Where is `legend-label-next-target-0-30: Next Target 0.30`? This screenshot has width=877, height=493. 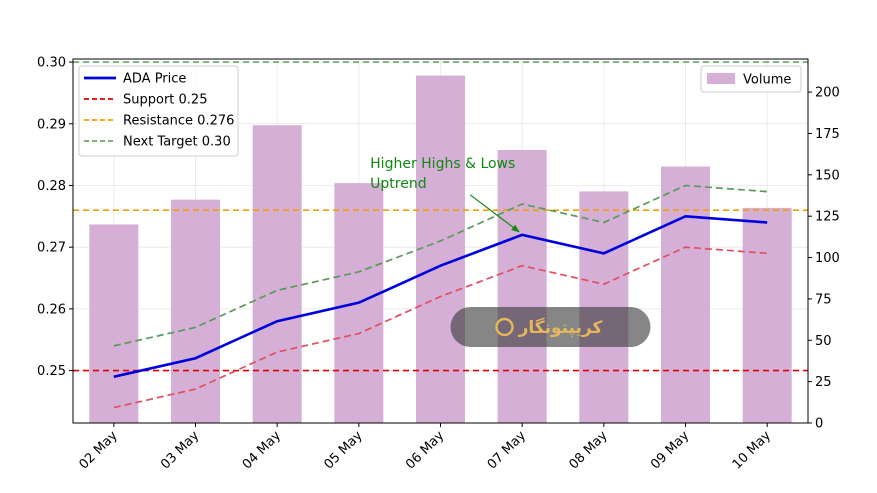 legend-label-next-target-0-30: Next Target 0.30 is located at coordinates (177, 142).